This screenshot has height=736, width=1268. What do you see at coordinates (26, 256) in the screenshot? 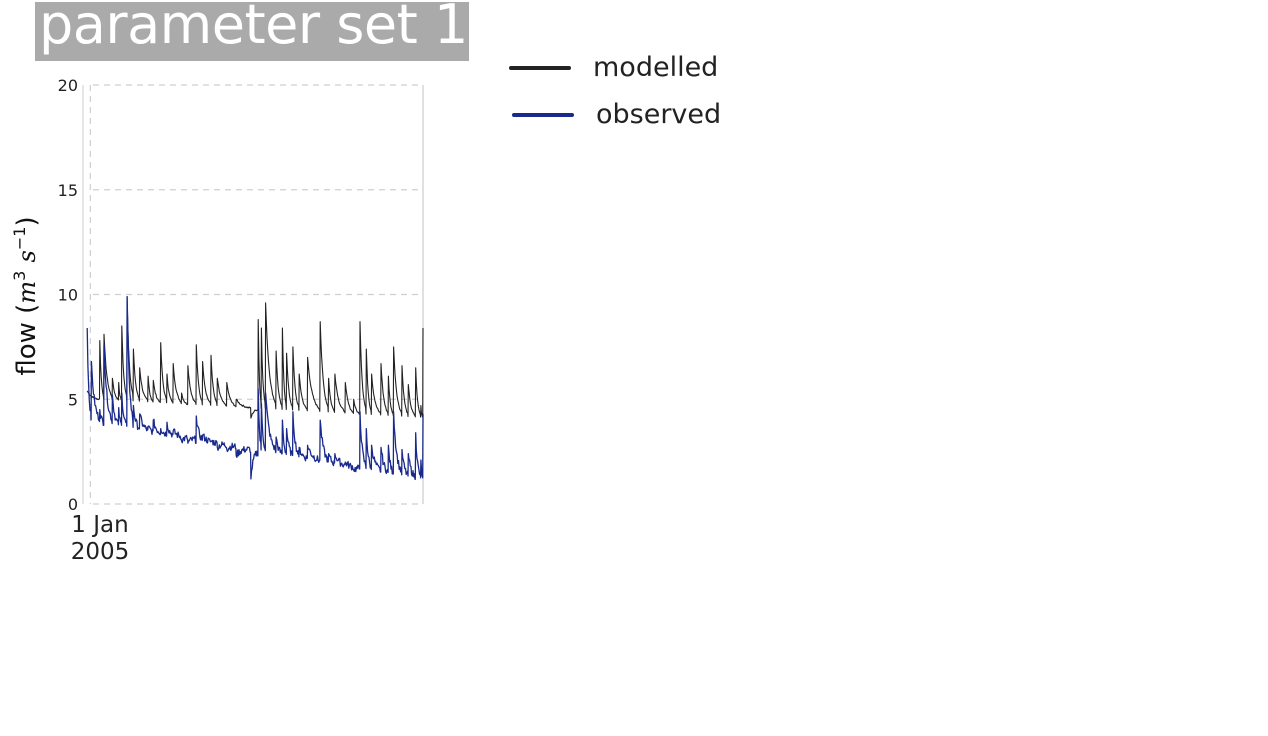
I see `y-axis-unit-s: s` at bounding box center [26, 256].